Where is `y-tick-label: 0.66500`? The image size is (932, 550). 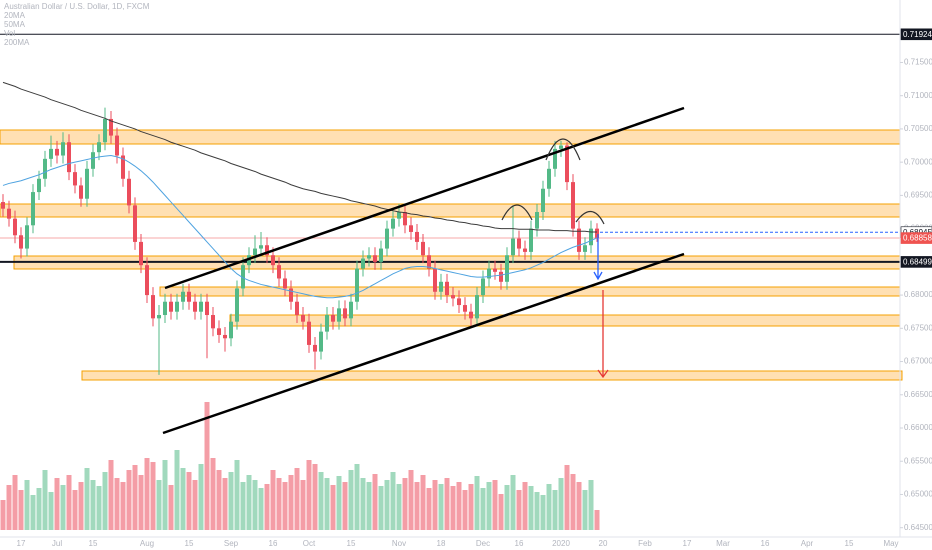
y-tick-label: 0.66500 is located at coordinates (918, 394).